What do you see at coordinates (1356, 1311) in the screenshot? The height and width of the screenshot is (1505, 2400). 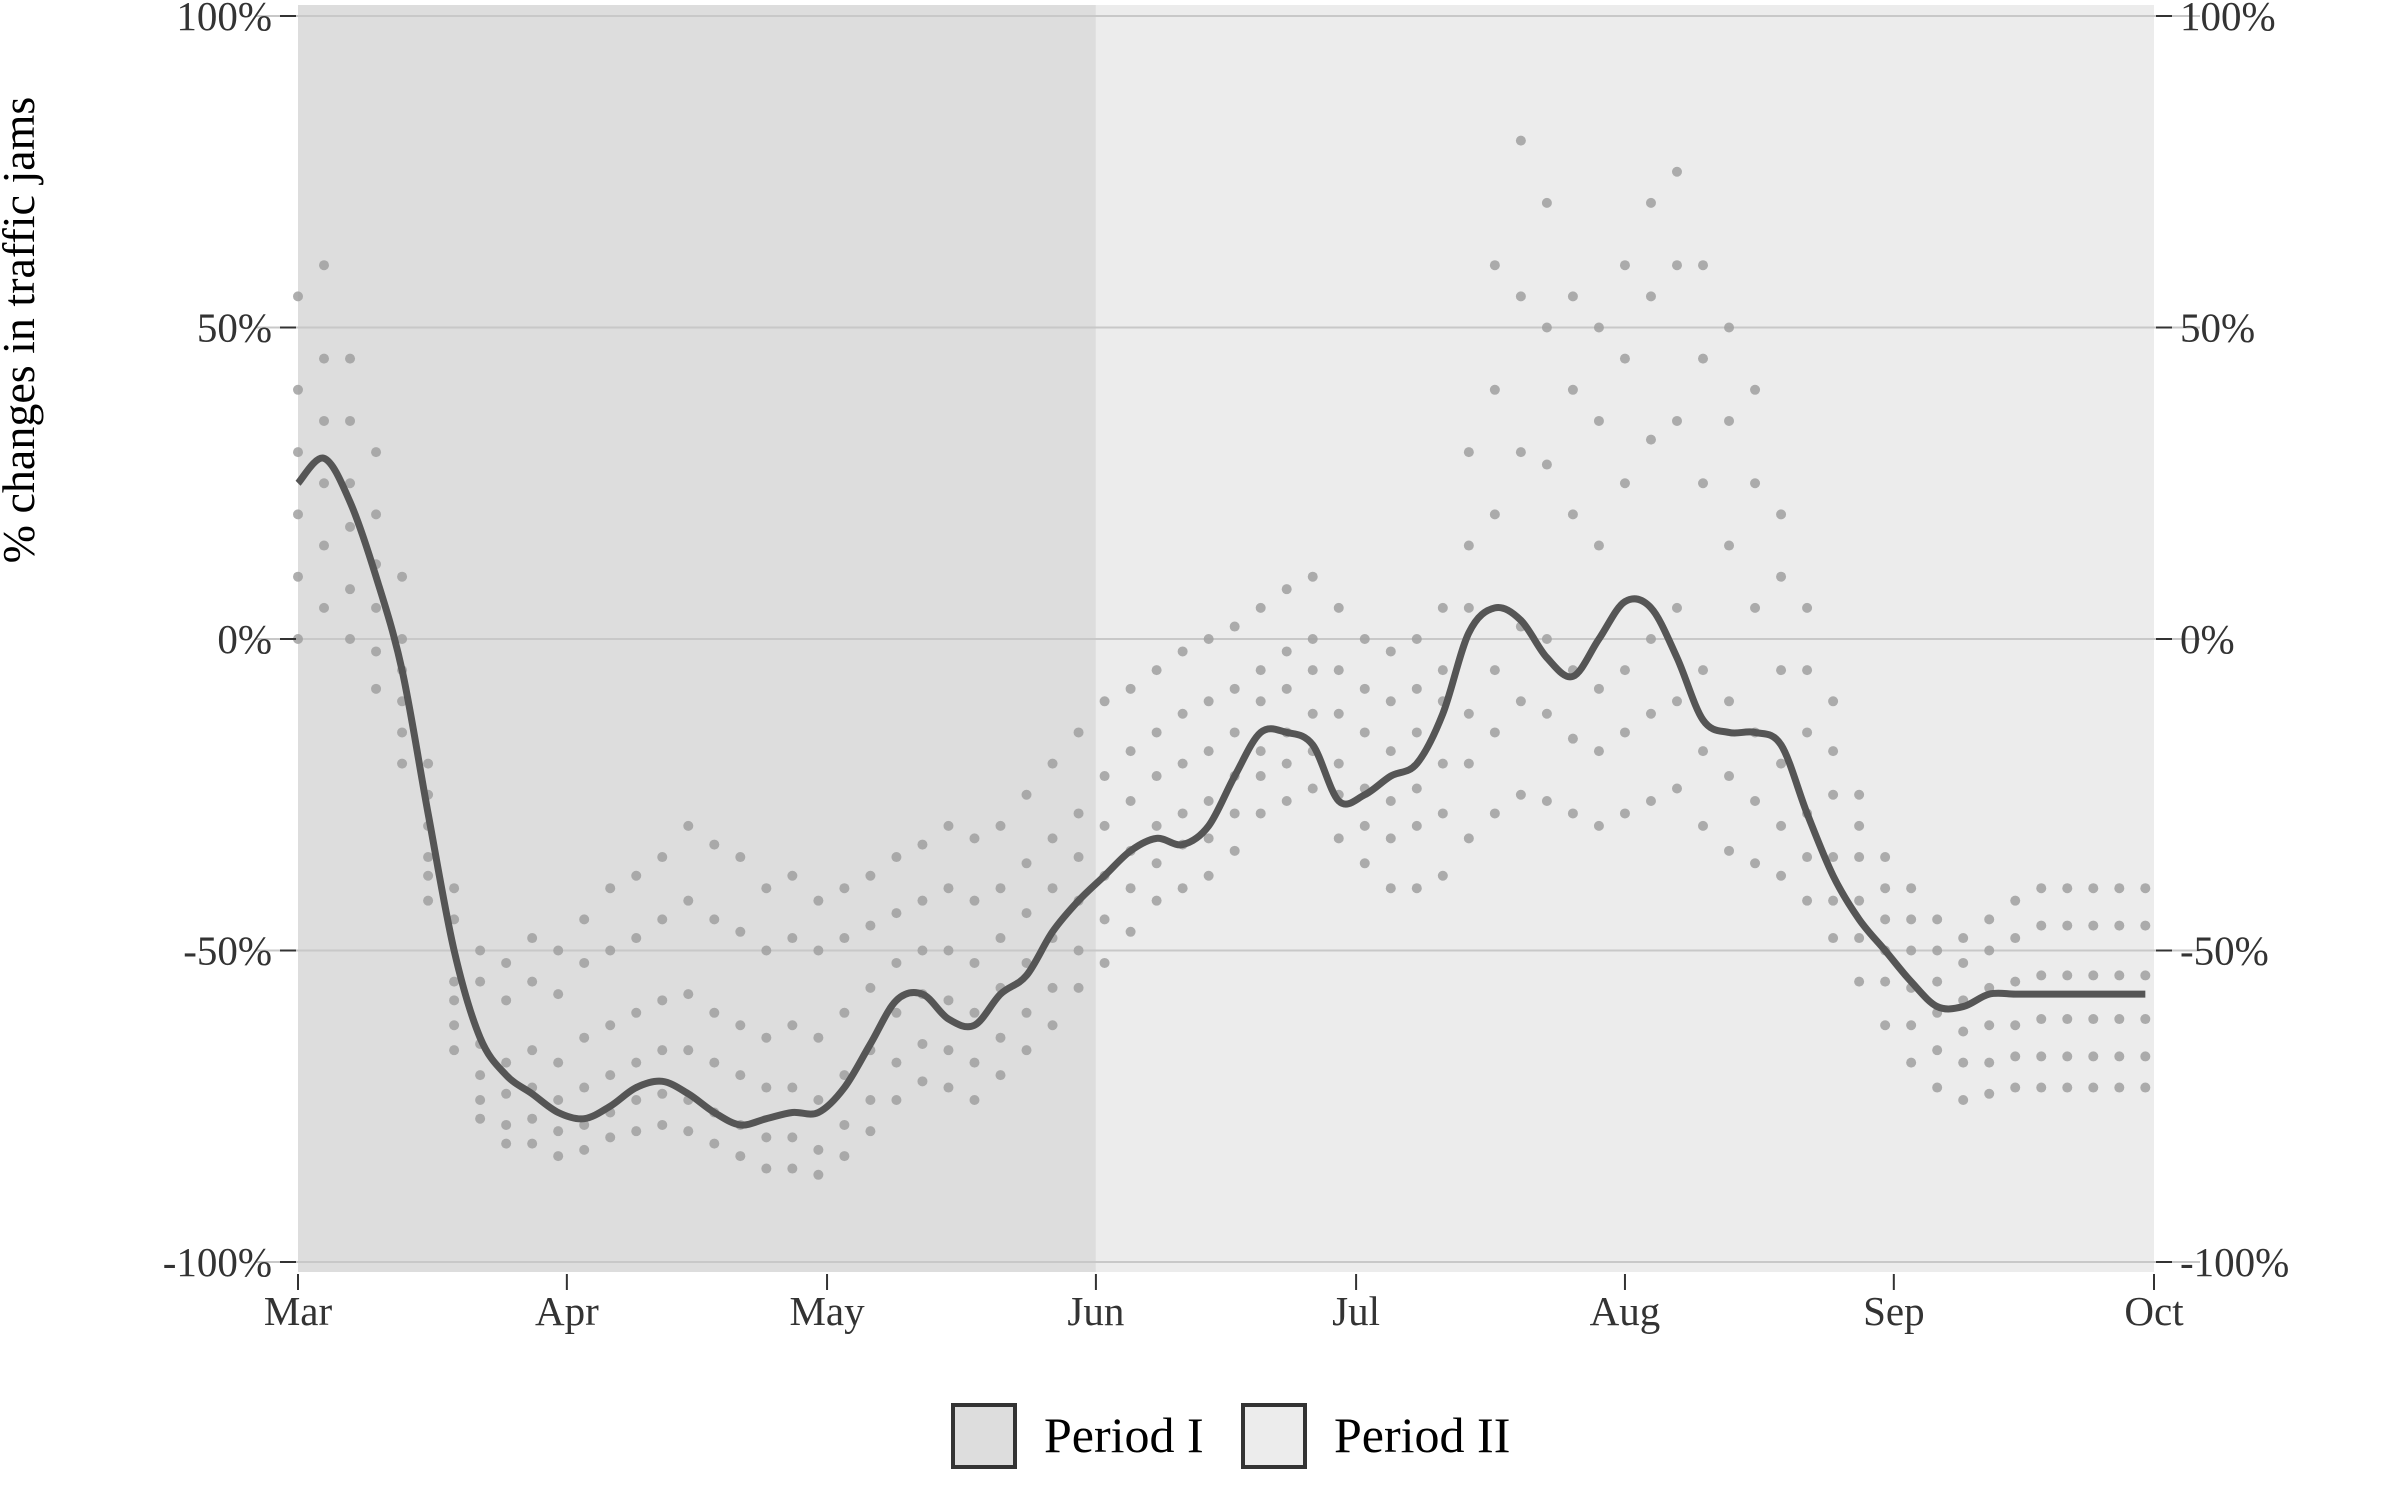 I see `x-tick-label: Jul` at bounding box center [1356, 1311].